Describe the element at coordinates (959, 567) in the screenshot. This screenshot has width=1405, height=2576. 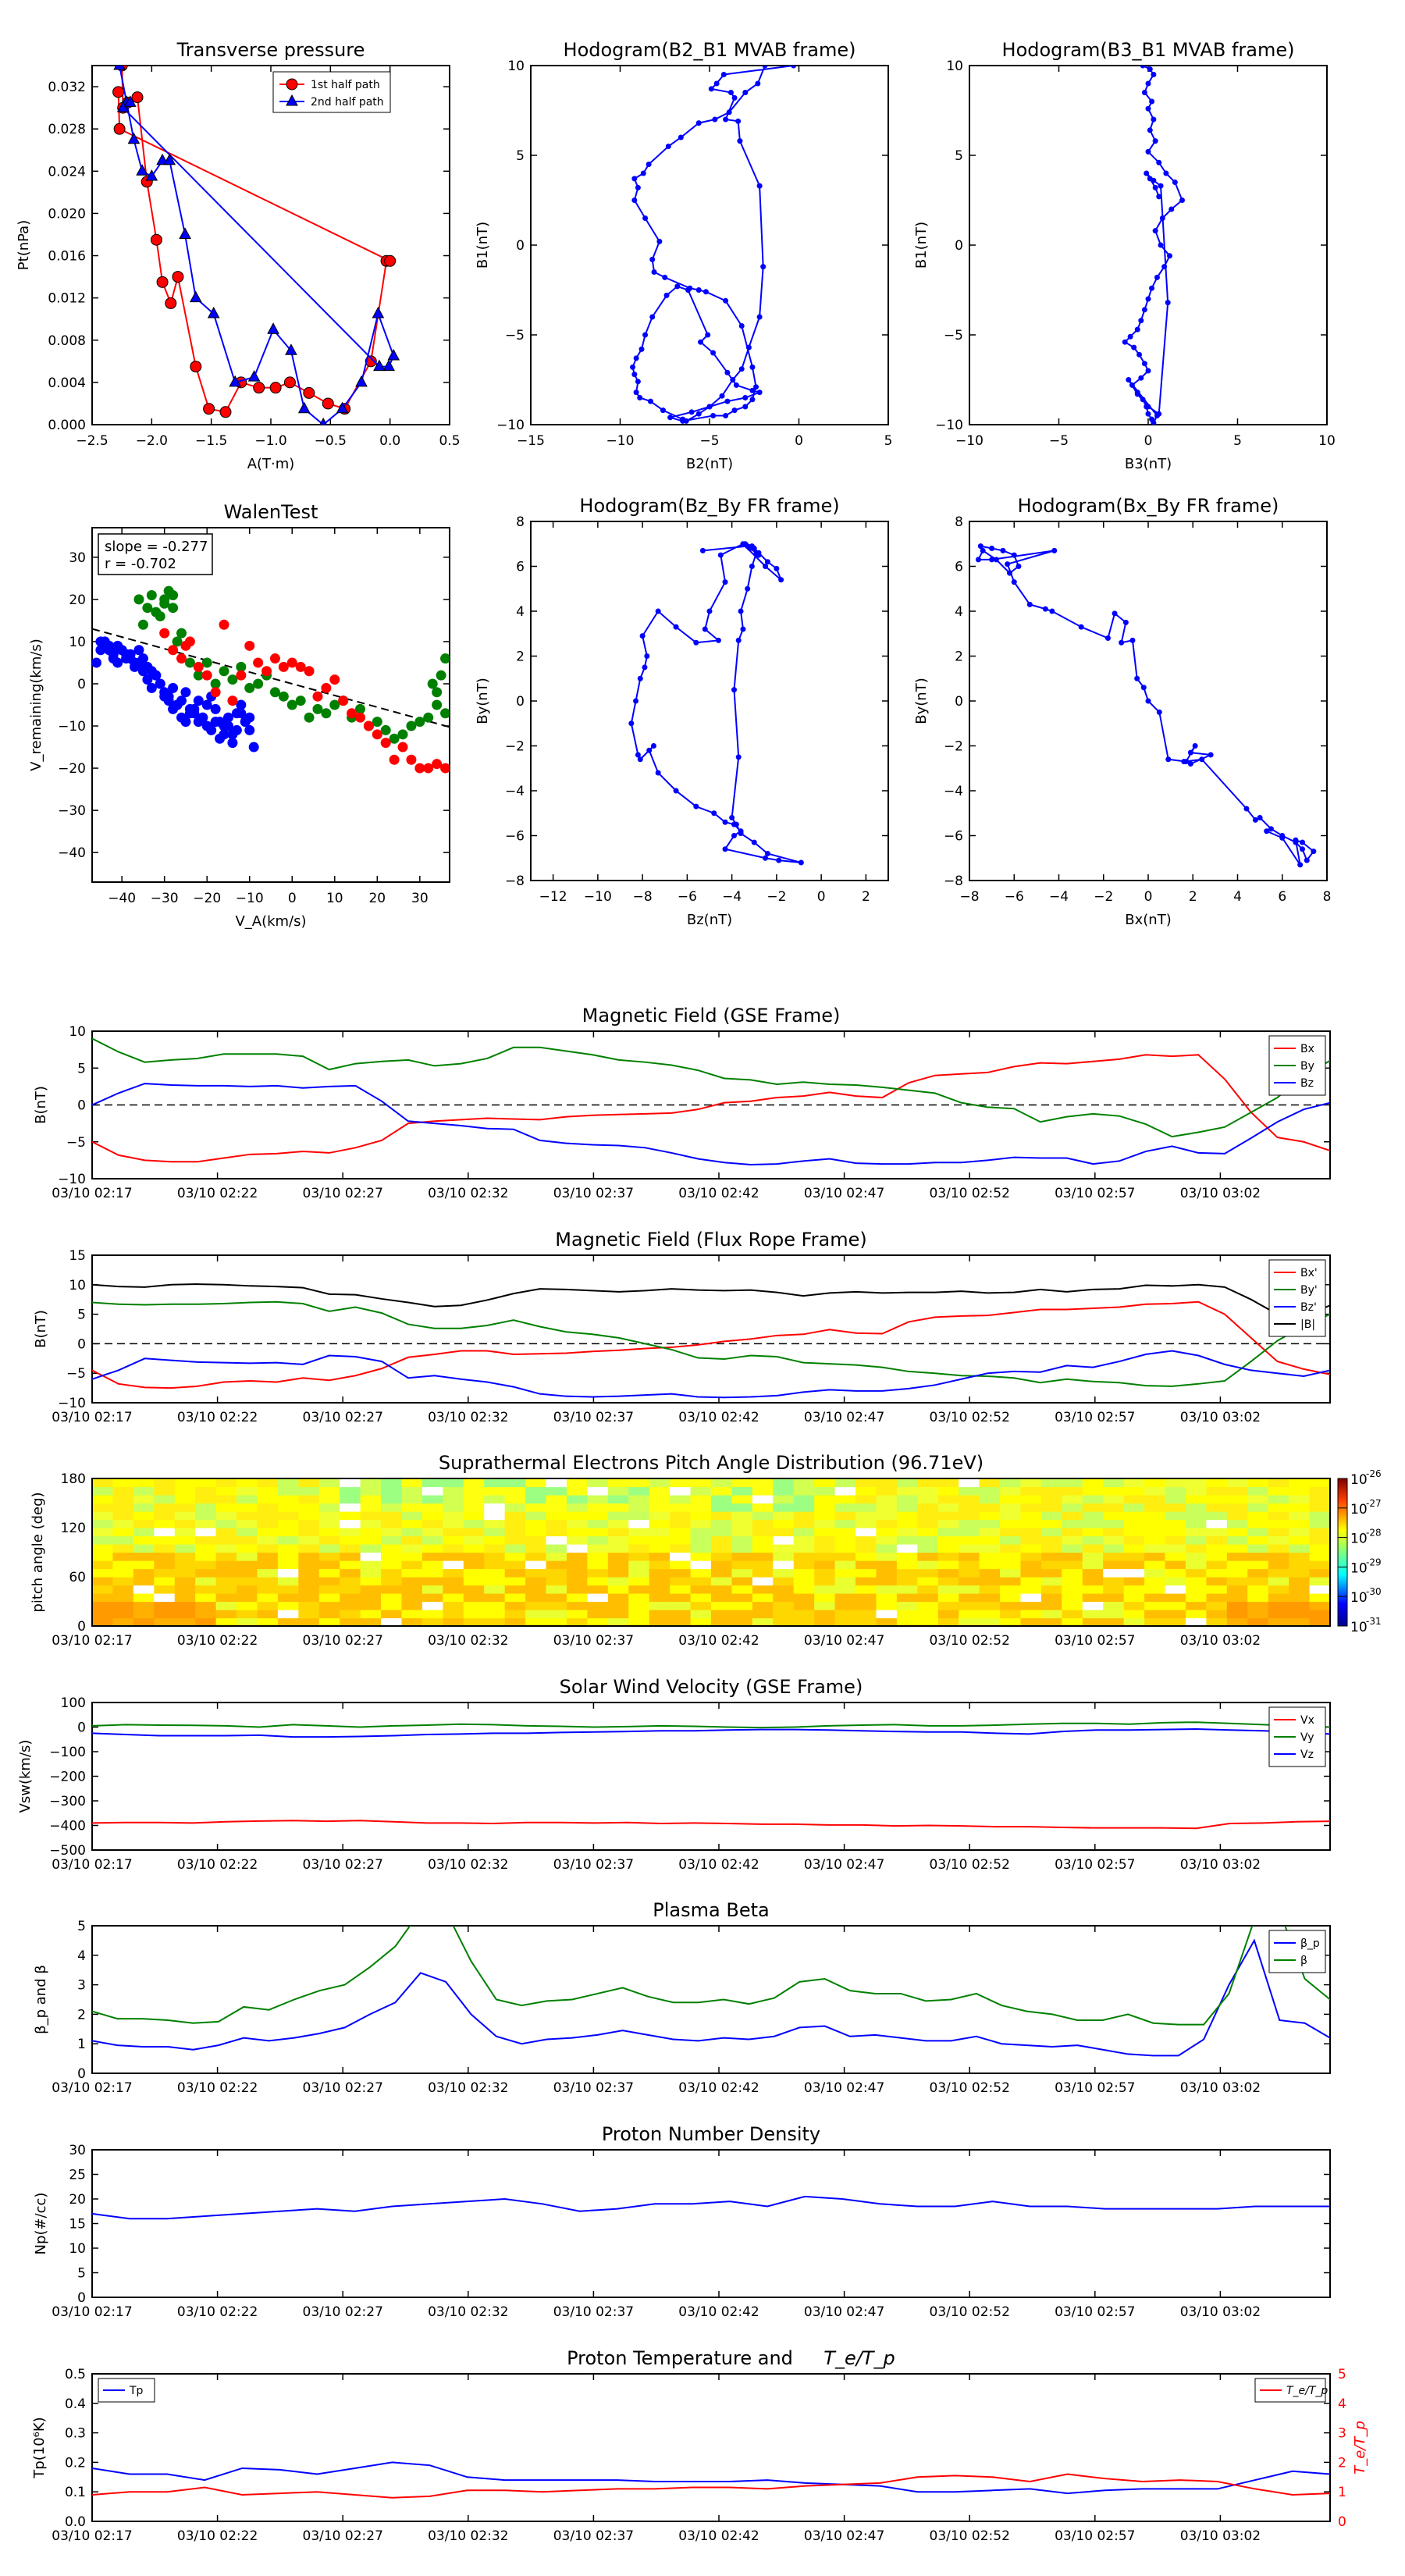
I see `y-tick-label: 6` at that location.